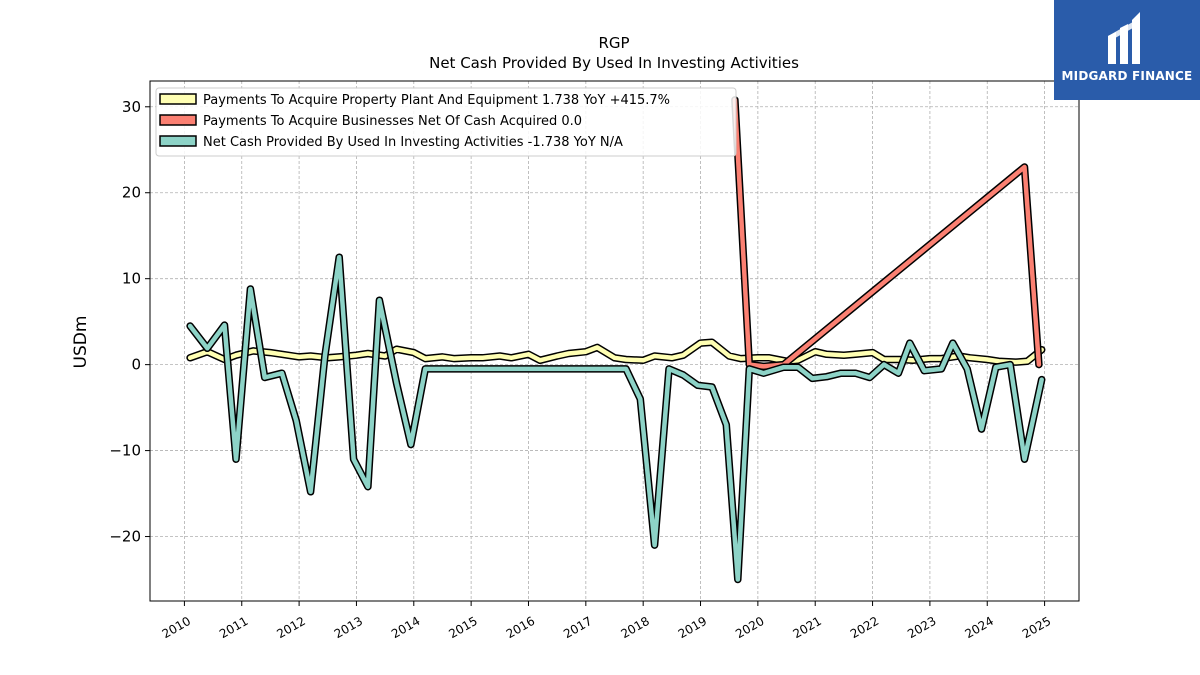 The height and width of the screenshot is (675, 1200). What do you see at coordinates (921, 627) in the screenshot?
I see `x-tick-label: 2023` at bounding box center [921, 627].